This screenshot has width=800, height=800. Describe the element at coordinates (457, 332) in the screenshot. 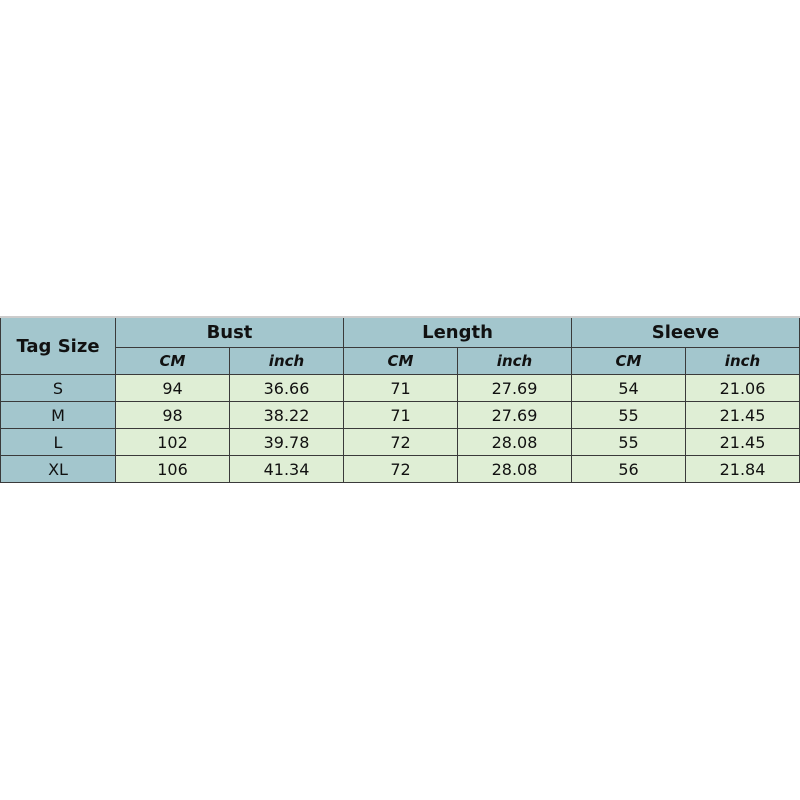

I see `length-header: Length` at that location.